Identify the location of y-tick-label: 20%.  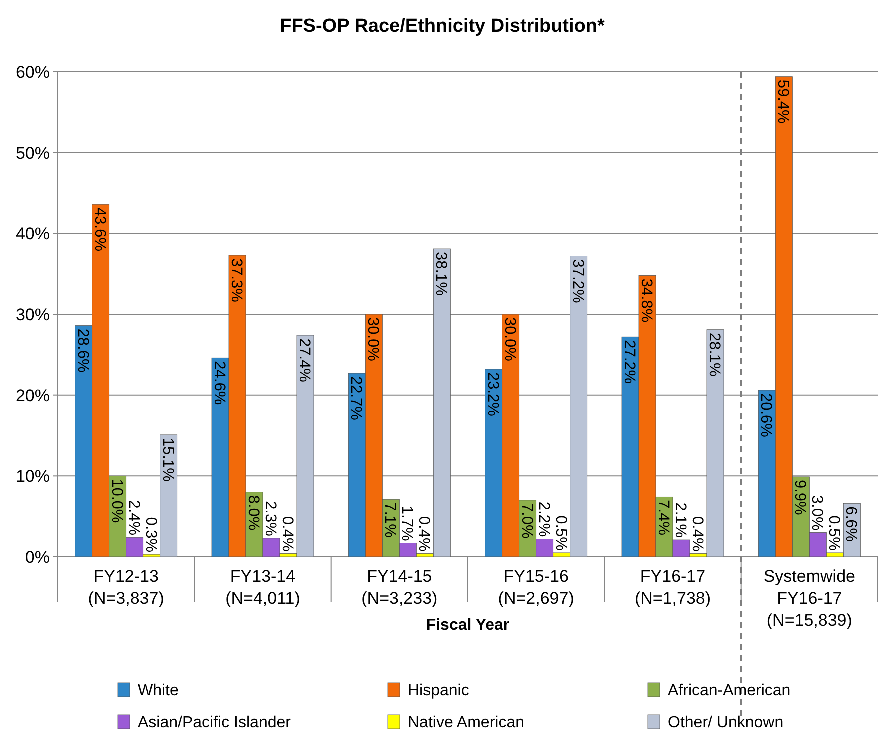
(33, 396).